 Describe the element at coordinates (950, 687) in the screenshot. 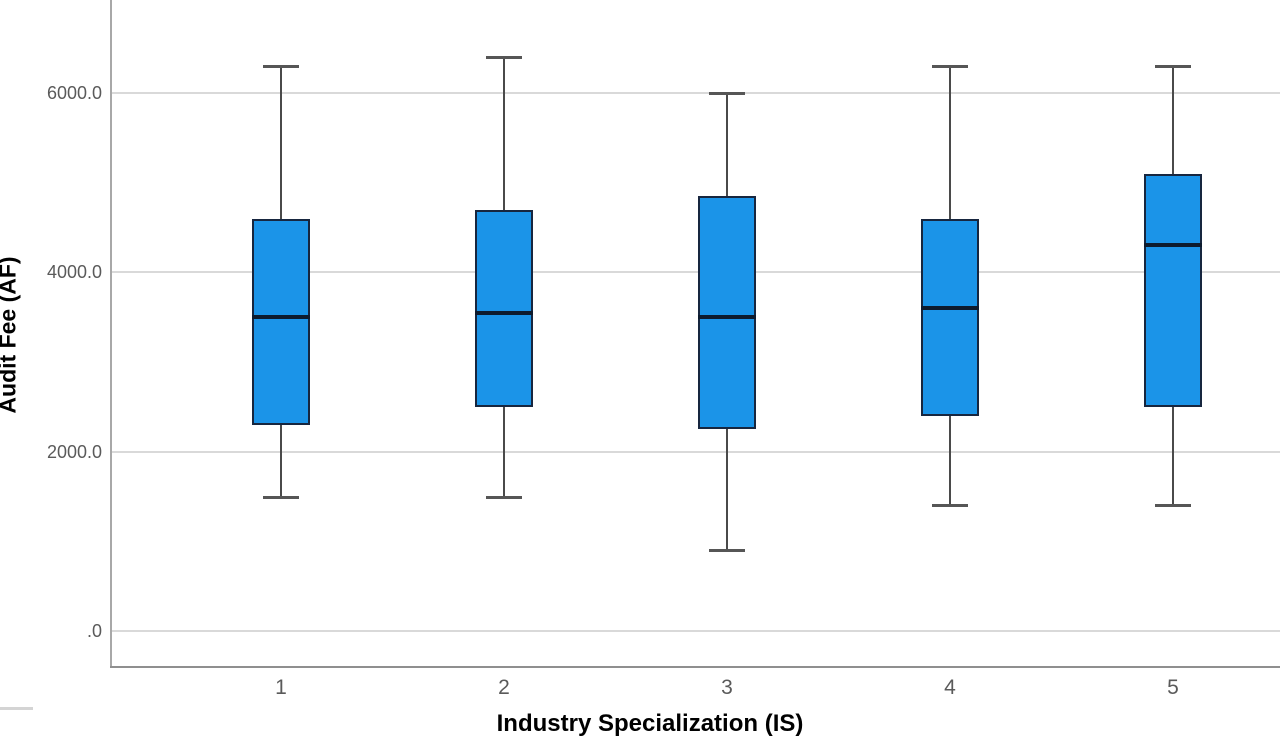

I see `x-tick-label-4: 4` at that location.